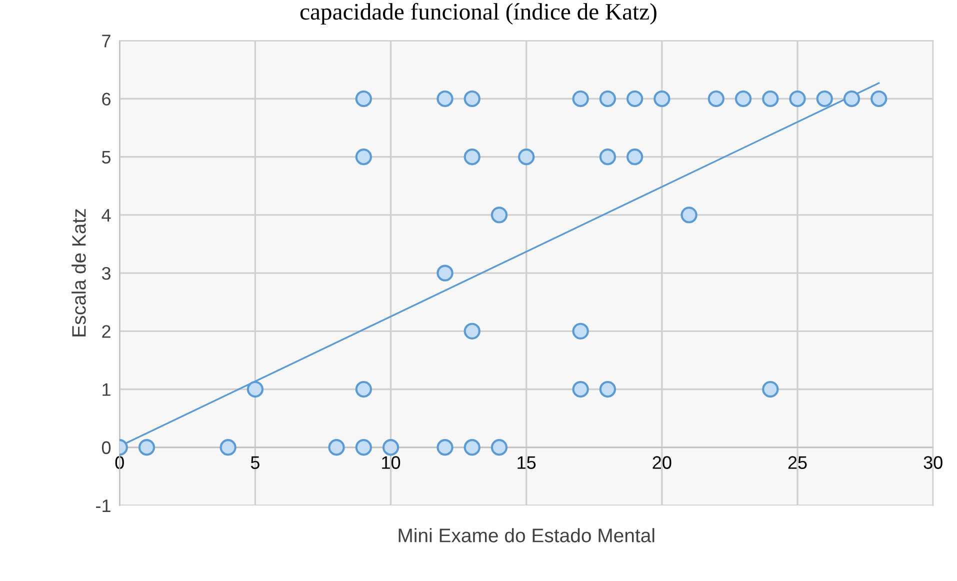 The width and height of the screenshot is (957, 581). What do you see at coordinates (79, 272) in the screenshot?
I see `y-axis-title: Escala de Katz` at bounding box center [79, 272].